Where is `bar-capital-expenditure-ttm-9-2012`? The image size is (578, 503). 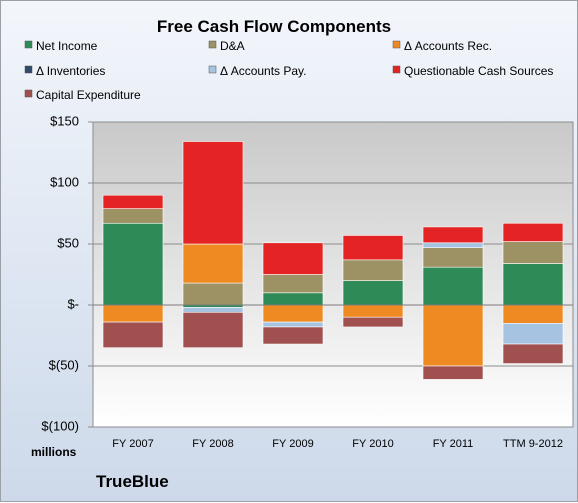 bar-capital-expenditure-ttm-9-2012 is located at coordinates (533, 353).